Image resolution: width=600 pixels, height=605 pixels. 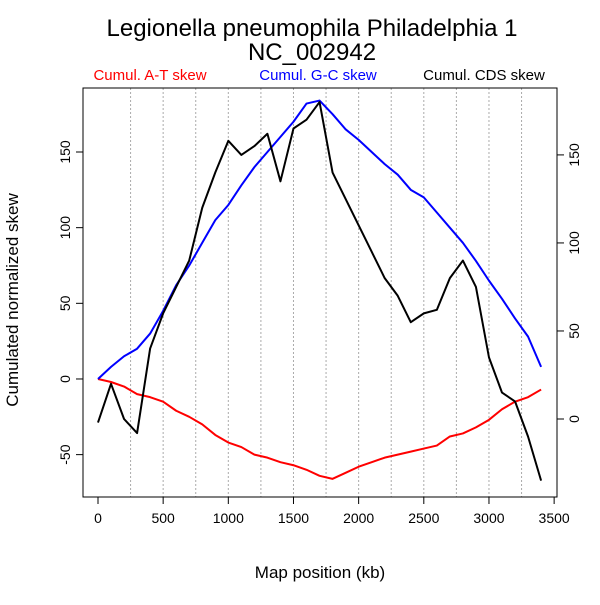 I want to click on x-tick-label: 2500, so click(x=423, y=518).